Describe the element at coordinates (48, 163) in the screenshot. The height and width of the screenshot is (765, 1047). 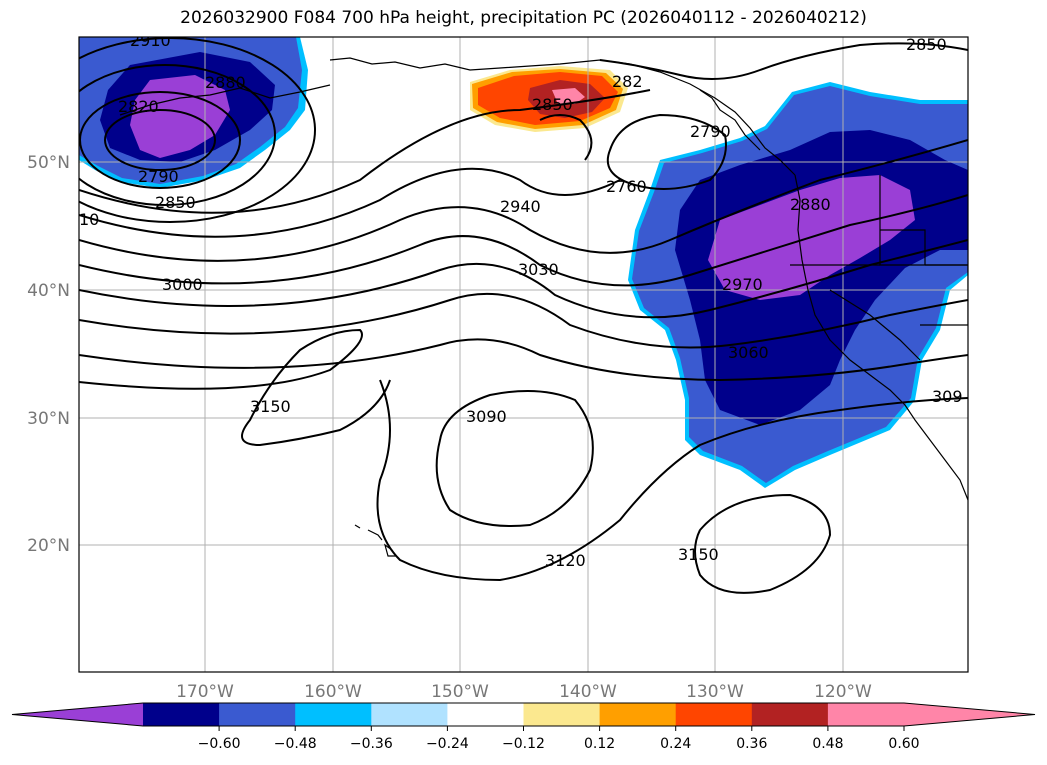
I see `lat-tick-label: 50°N` at that location.